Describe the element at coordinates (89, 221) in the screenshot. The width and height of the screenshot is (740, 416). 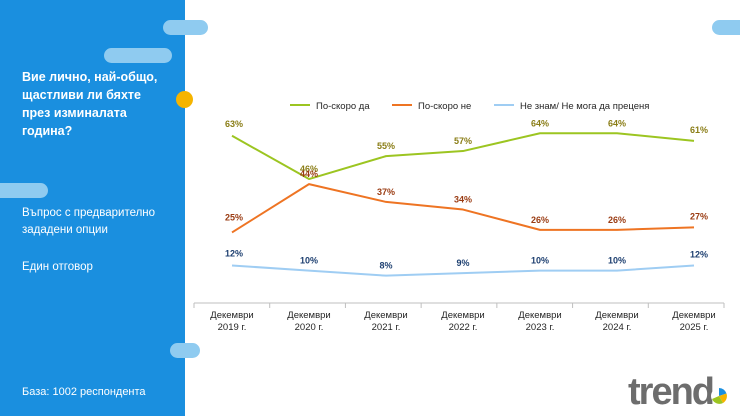
I see `note-options: Въпрос с предварително зададени опции` at that location.